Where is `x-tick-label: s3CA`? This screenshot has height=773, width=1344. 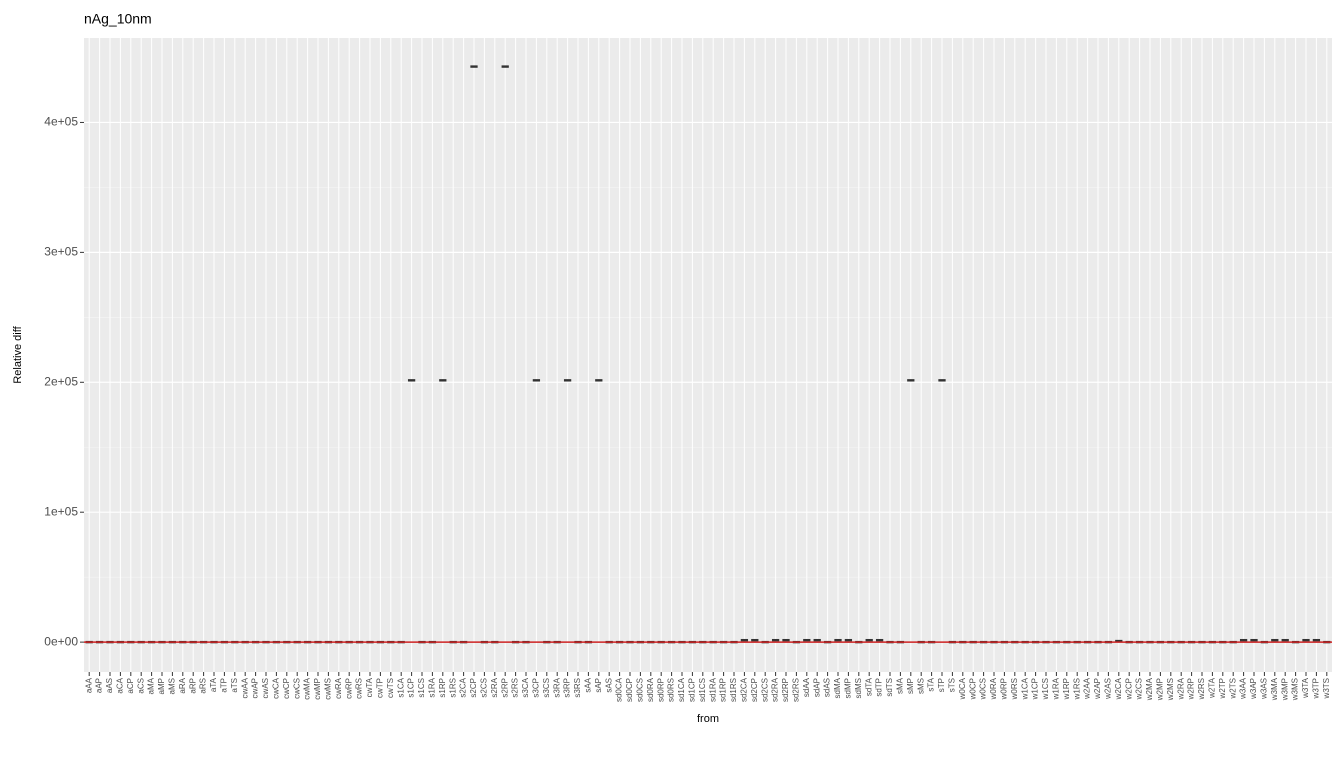
x-tick-label: s3CA is located at coordinates (525, 687).